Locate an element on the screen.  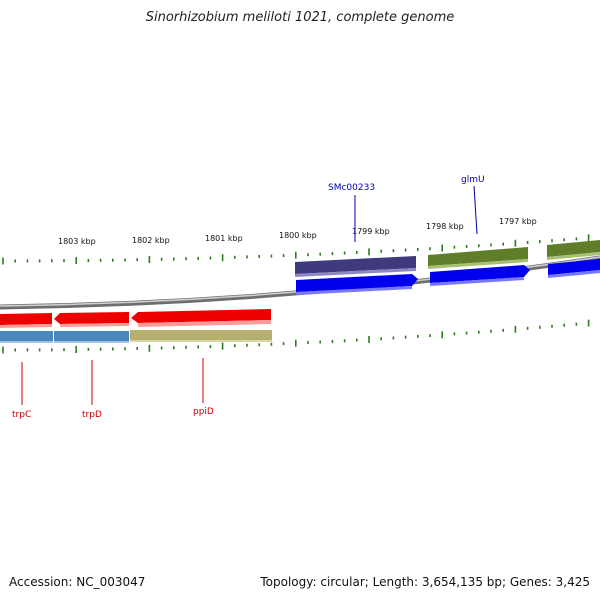
accession-label: Accession: NC_003047 is located at coordinates (77, 582).